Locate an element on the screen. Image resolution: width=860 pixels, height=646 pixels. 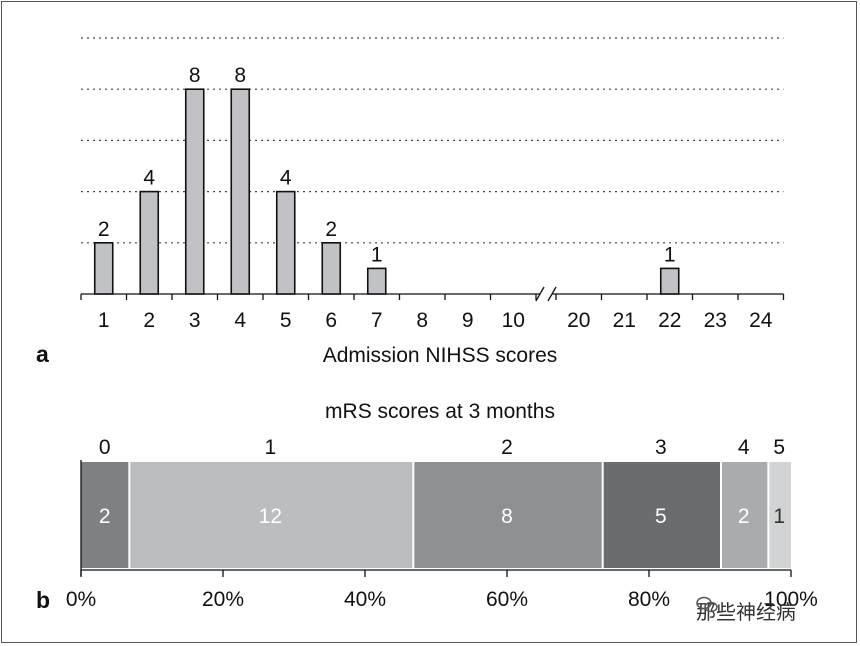
x-tick-label-21: 21 is located at coordinates (624, 320).